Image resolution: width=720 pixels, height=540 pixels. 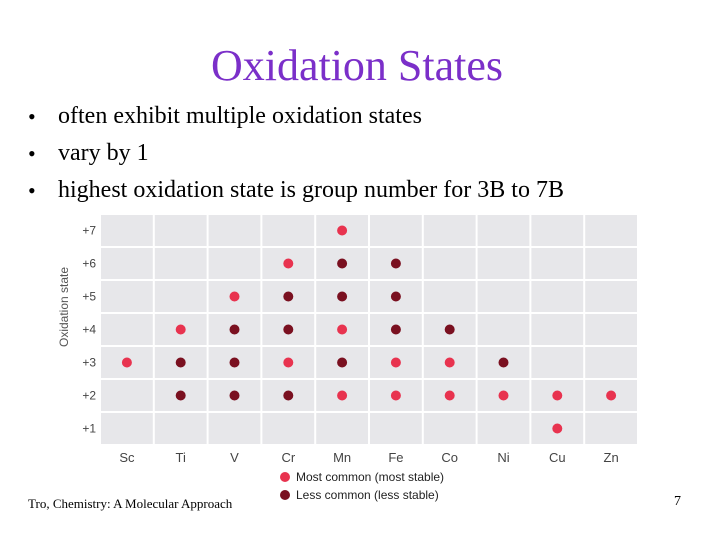 I want to click on legend-marker-less-common, so click(x=285, y=495).